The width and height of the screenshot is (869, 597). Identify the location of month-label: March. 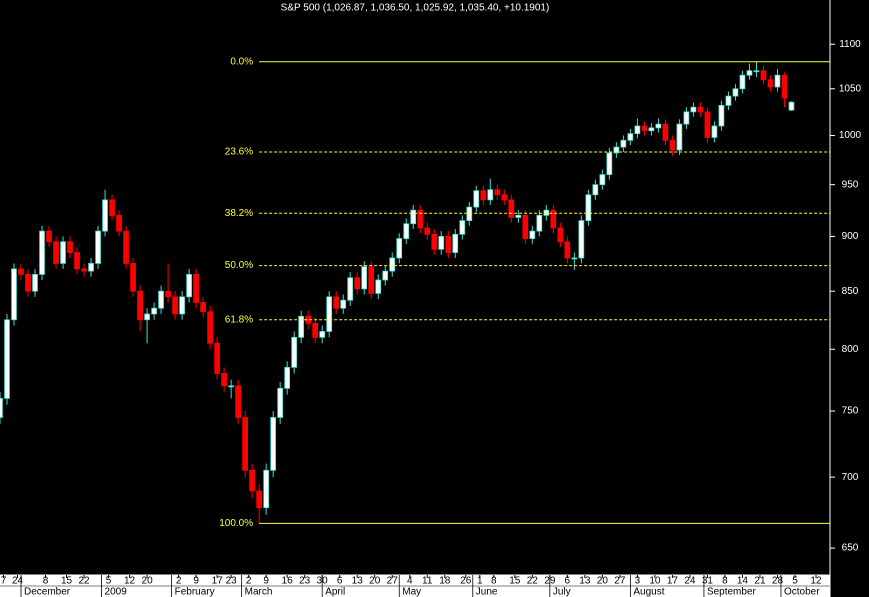
(259, 592).